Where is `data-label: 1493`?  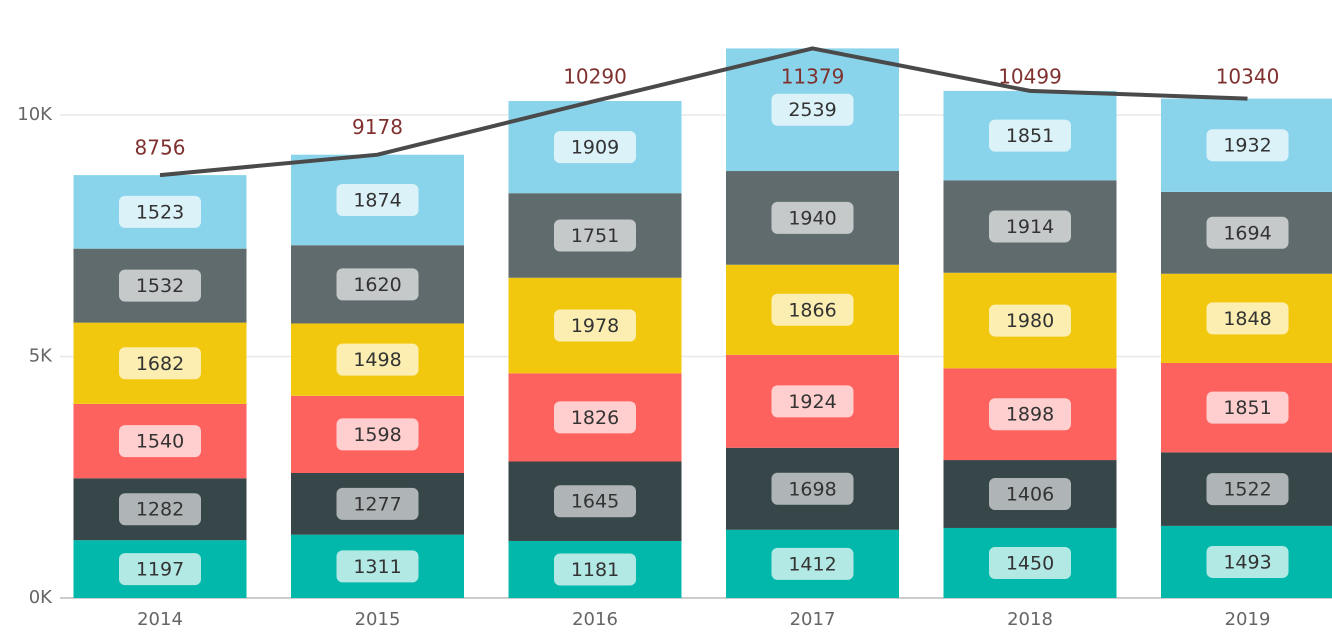
data-label: 1493 is located at coordinates (1247, 562).